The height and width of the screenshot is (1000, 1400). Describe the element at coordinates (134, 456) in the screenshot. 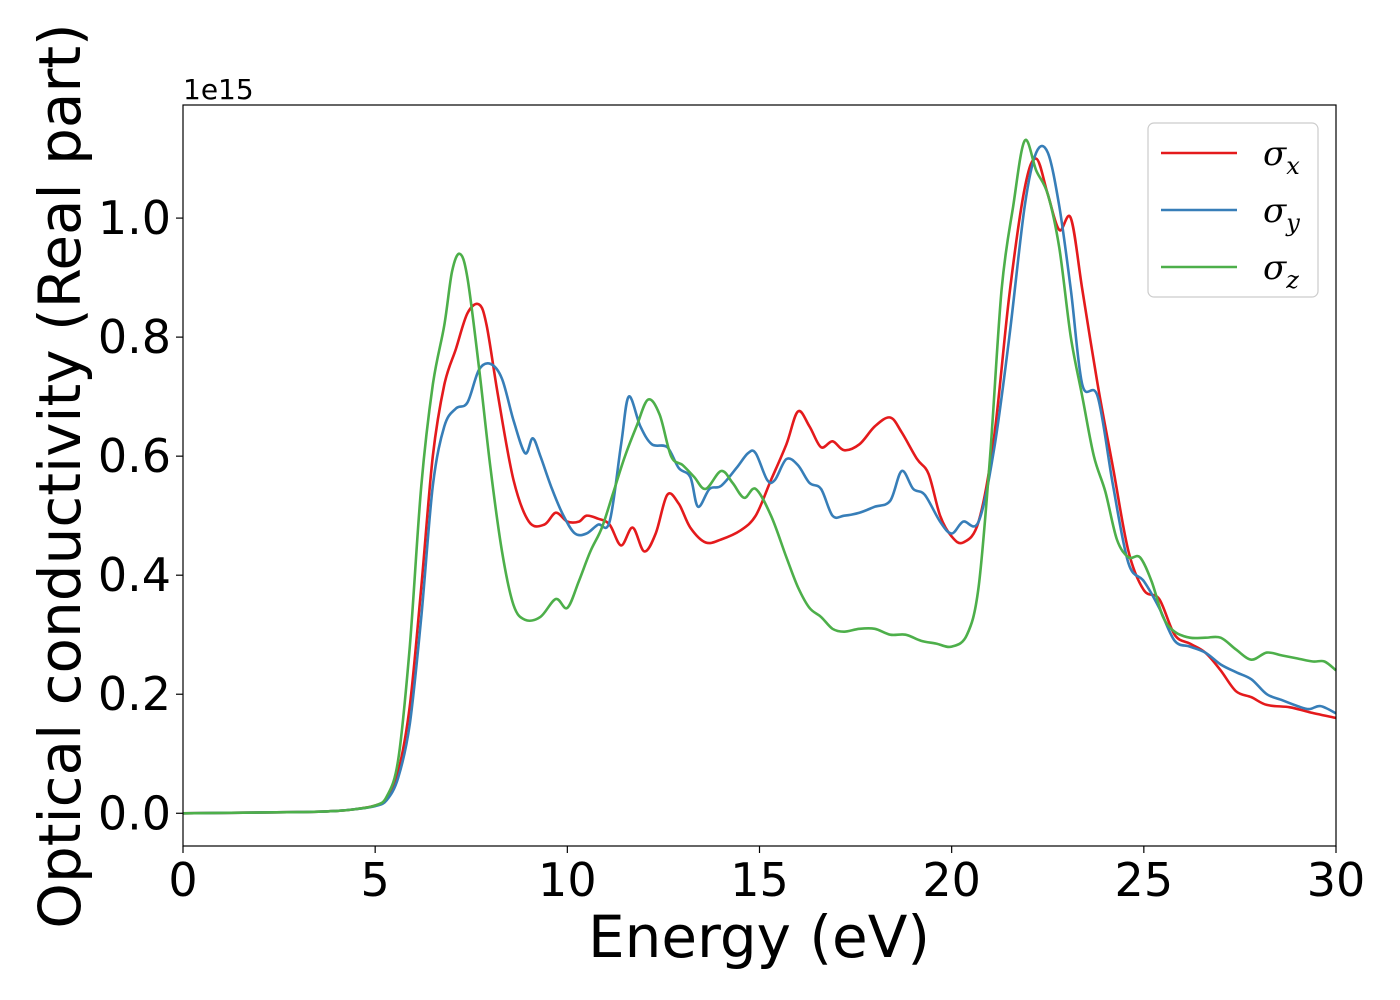

I see `y-tick-label: 0.6` at that location.